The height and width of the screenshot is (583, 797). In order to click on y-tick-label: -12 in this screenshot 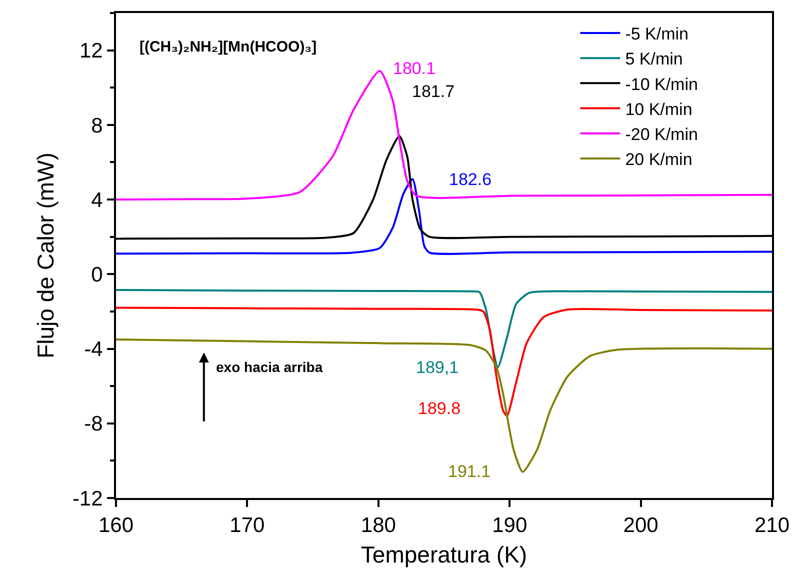, I will do `click(87, 498)`.